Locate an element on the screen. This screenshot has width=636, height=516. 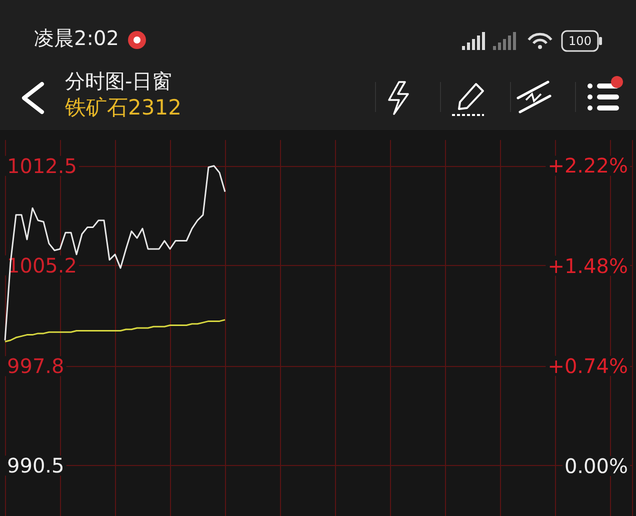
line-series is located at coordinates (115, 330).